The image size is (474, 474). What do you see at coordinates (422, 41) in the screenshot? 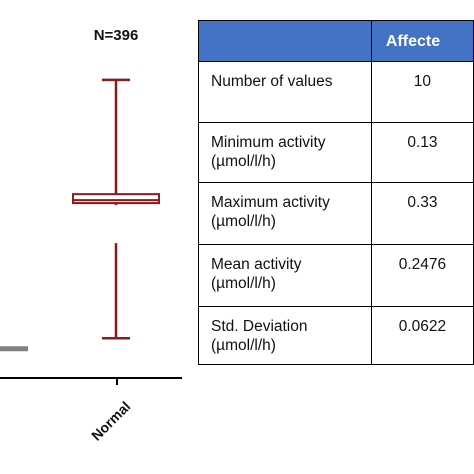
I see `header-cell-affected: Affecte` at bounding box center [422, 41].